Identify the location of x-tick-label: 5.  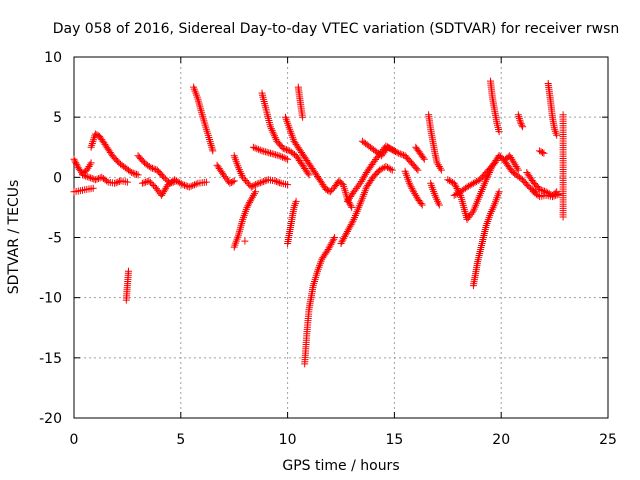
(180, 440).